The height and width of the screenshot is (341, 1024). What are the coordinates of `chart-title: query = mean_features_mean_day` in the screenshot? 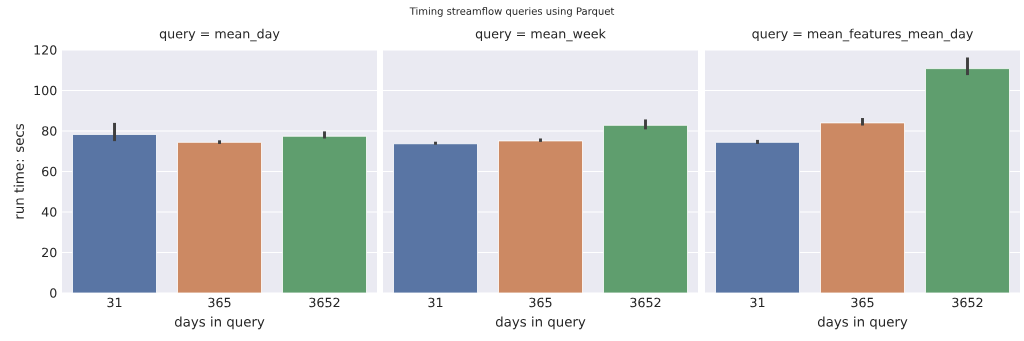 It's located at (862, 35).